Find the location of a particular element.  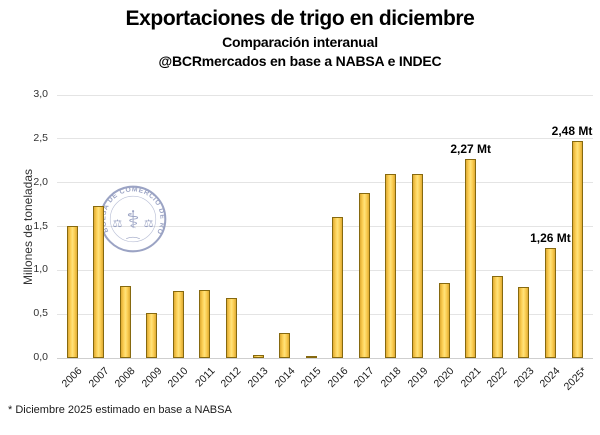

gridline-0,5 is located at coordinates (325, 314).